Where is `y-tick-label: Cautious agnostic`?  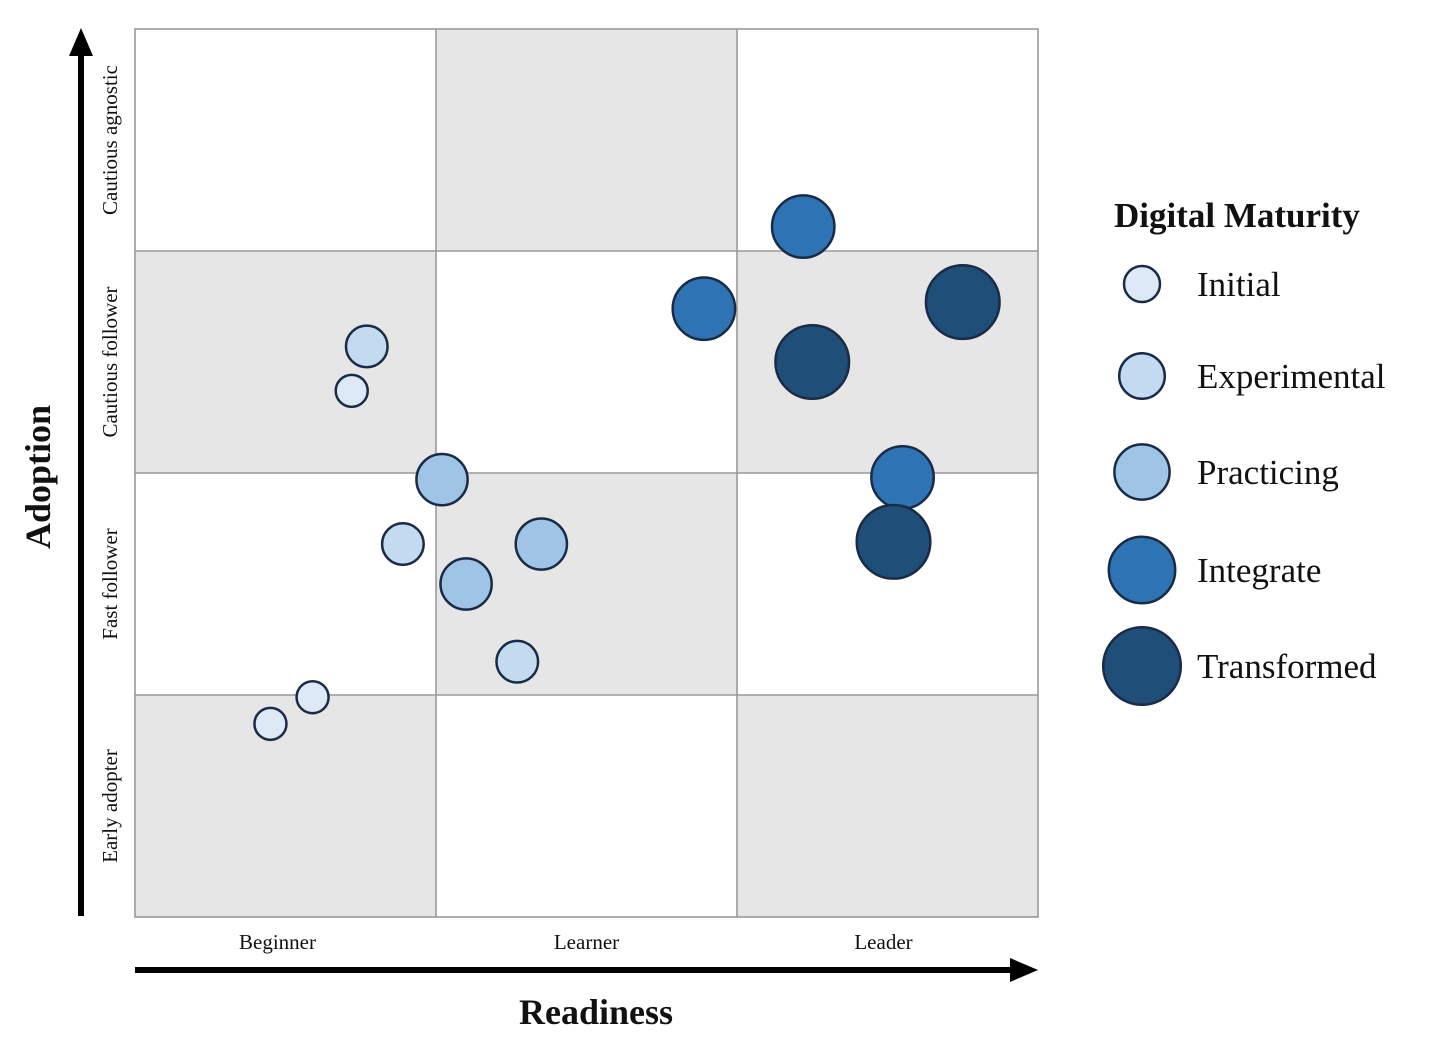
y-tick-label: Cautious agnostic is located at coordinates (110, 140).